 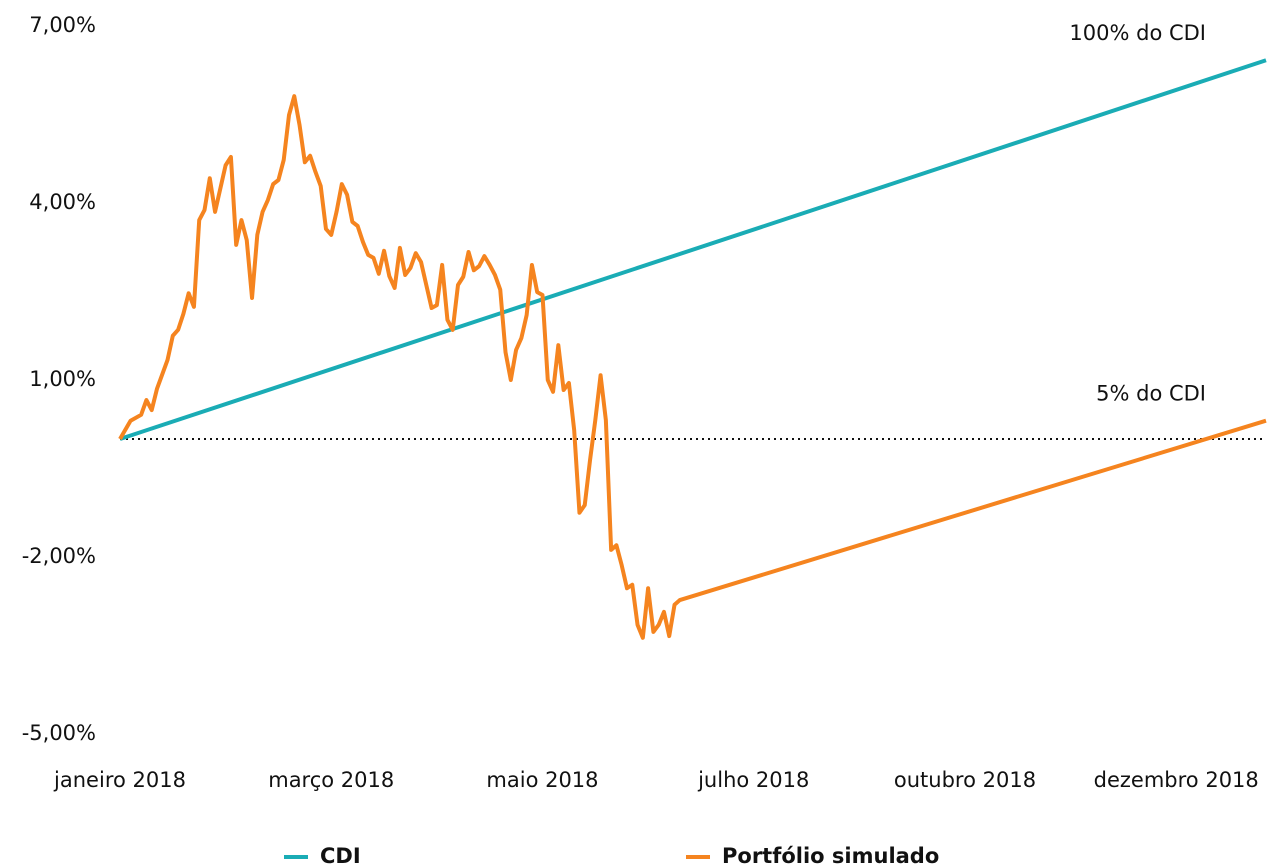 What do you see at coordinates (59, 556) in the screenshot?
I see `y-tick-label: -2,00%` at bounding box center [59, 556].